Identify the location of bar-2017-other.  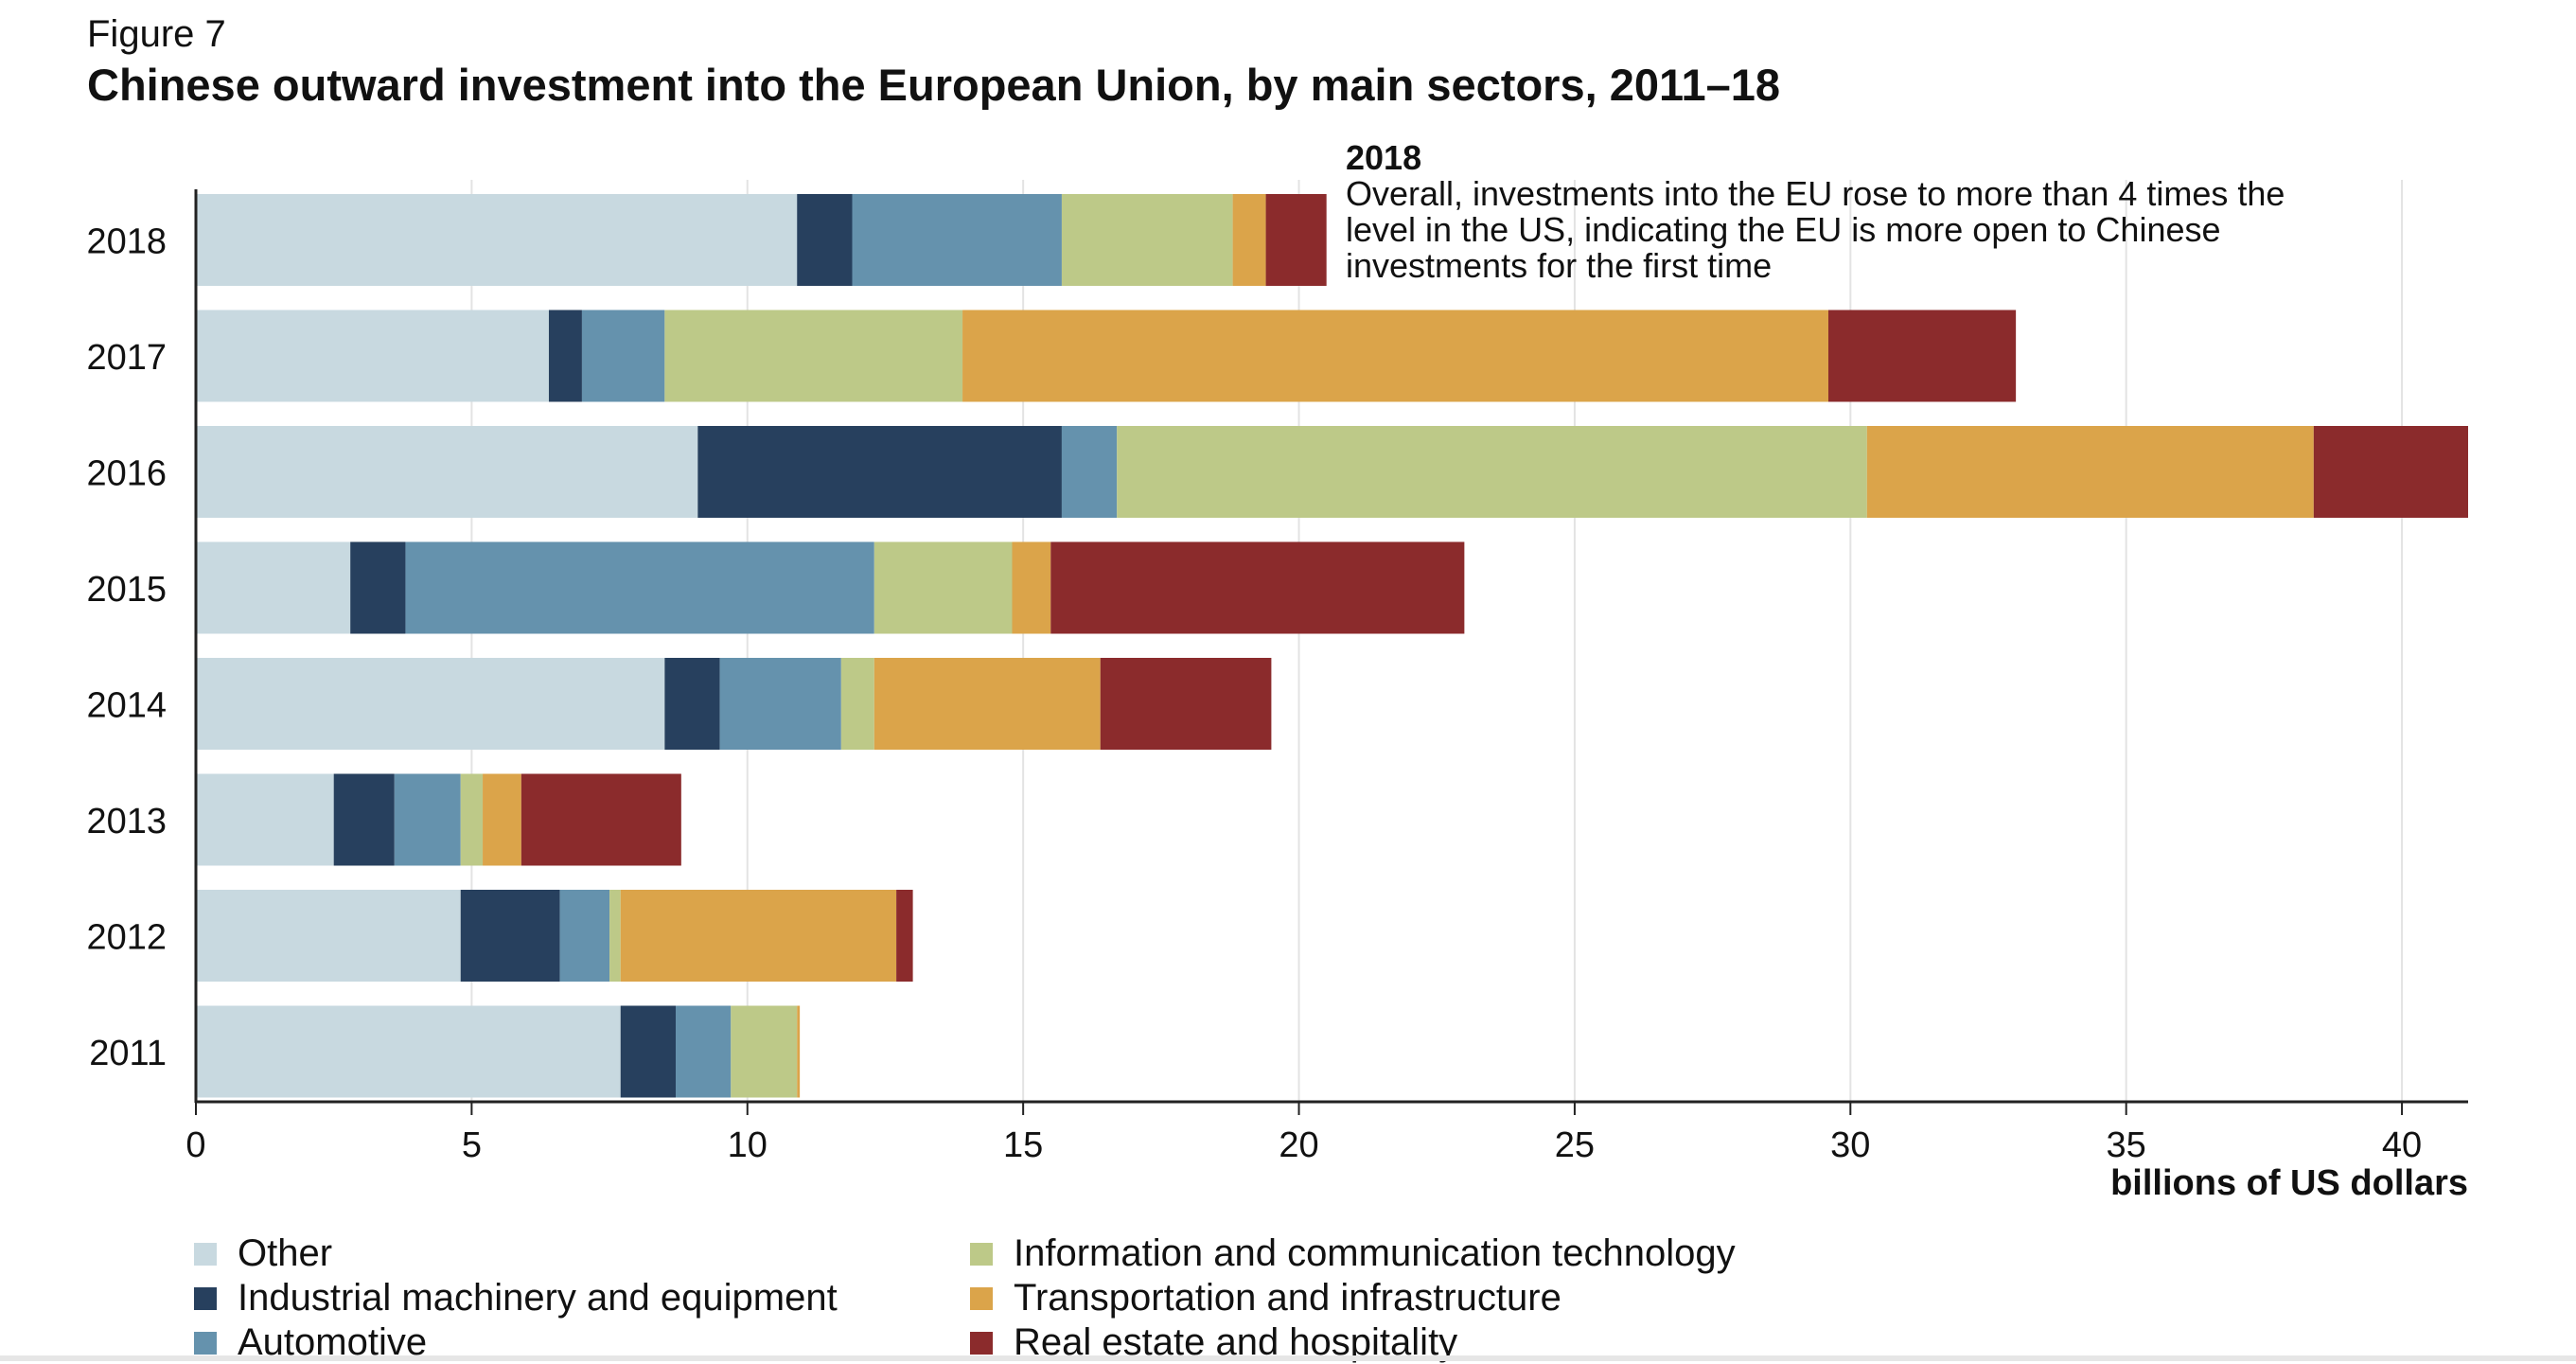
(372, 356).